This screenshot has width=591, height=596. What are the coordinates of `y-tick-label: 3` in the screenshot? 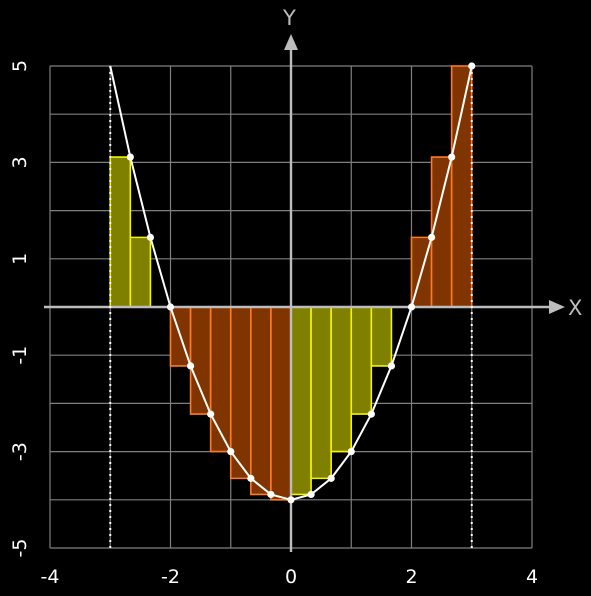 It's located at (20, 162).